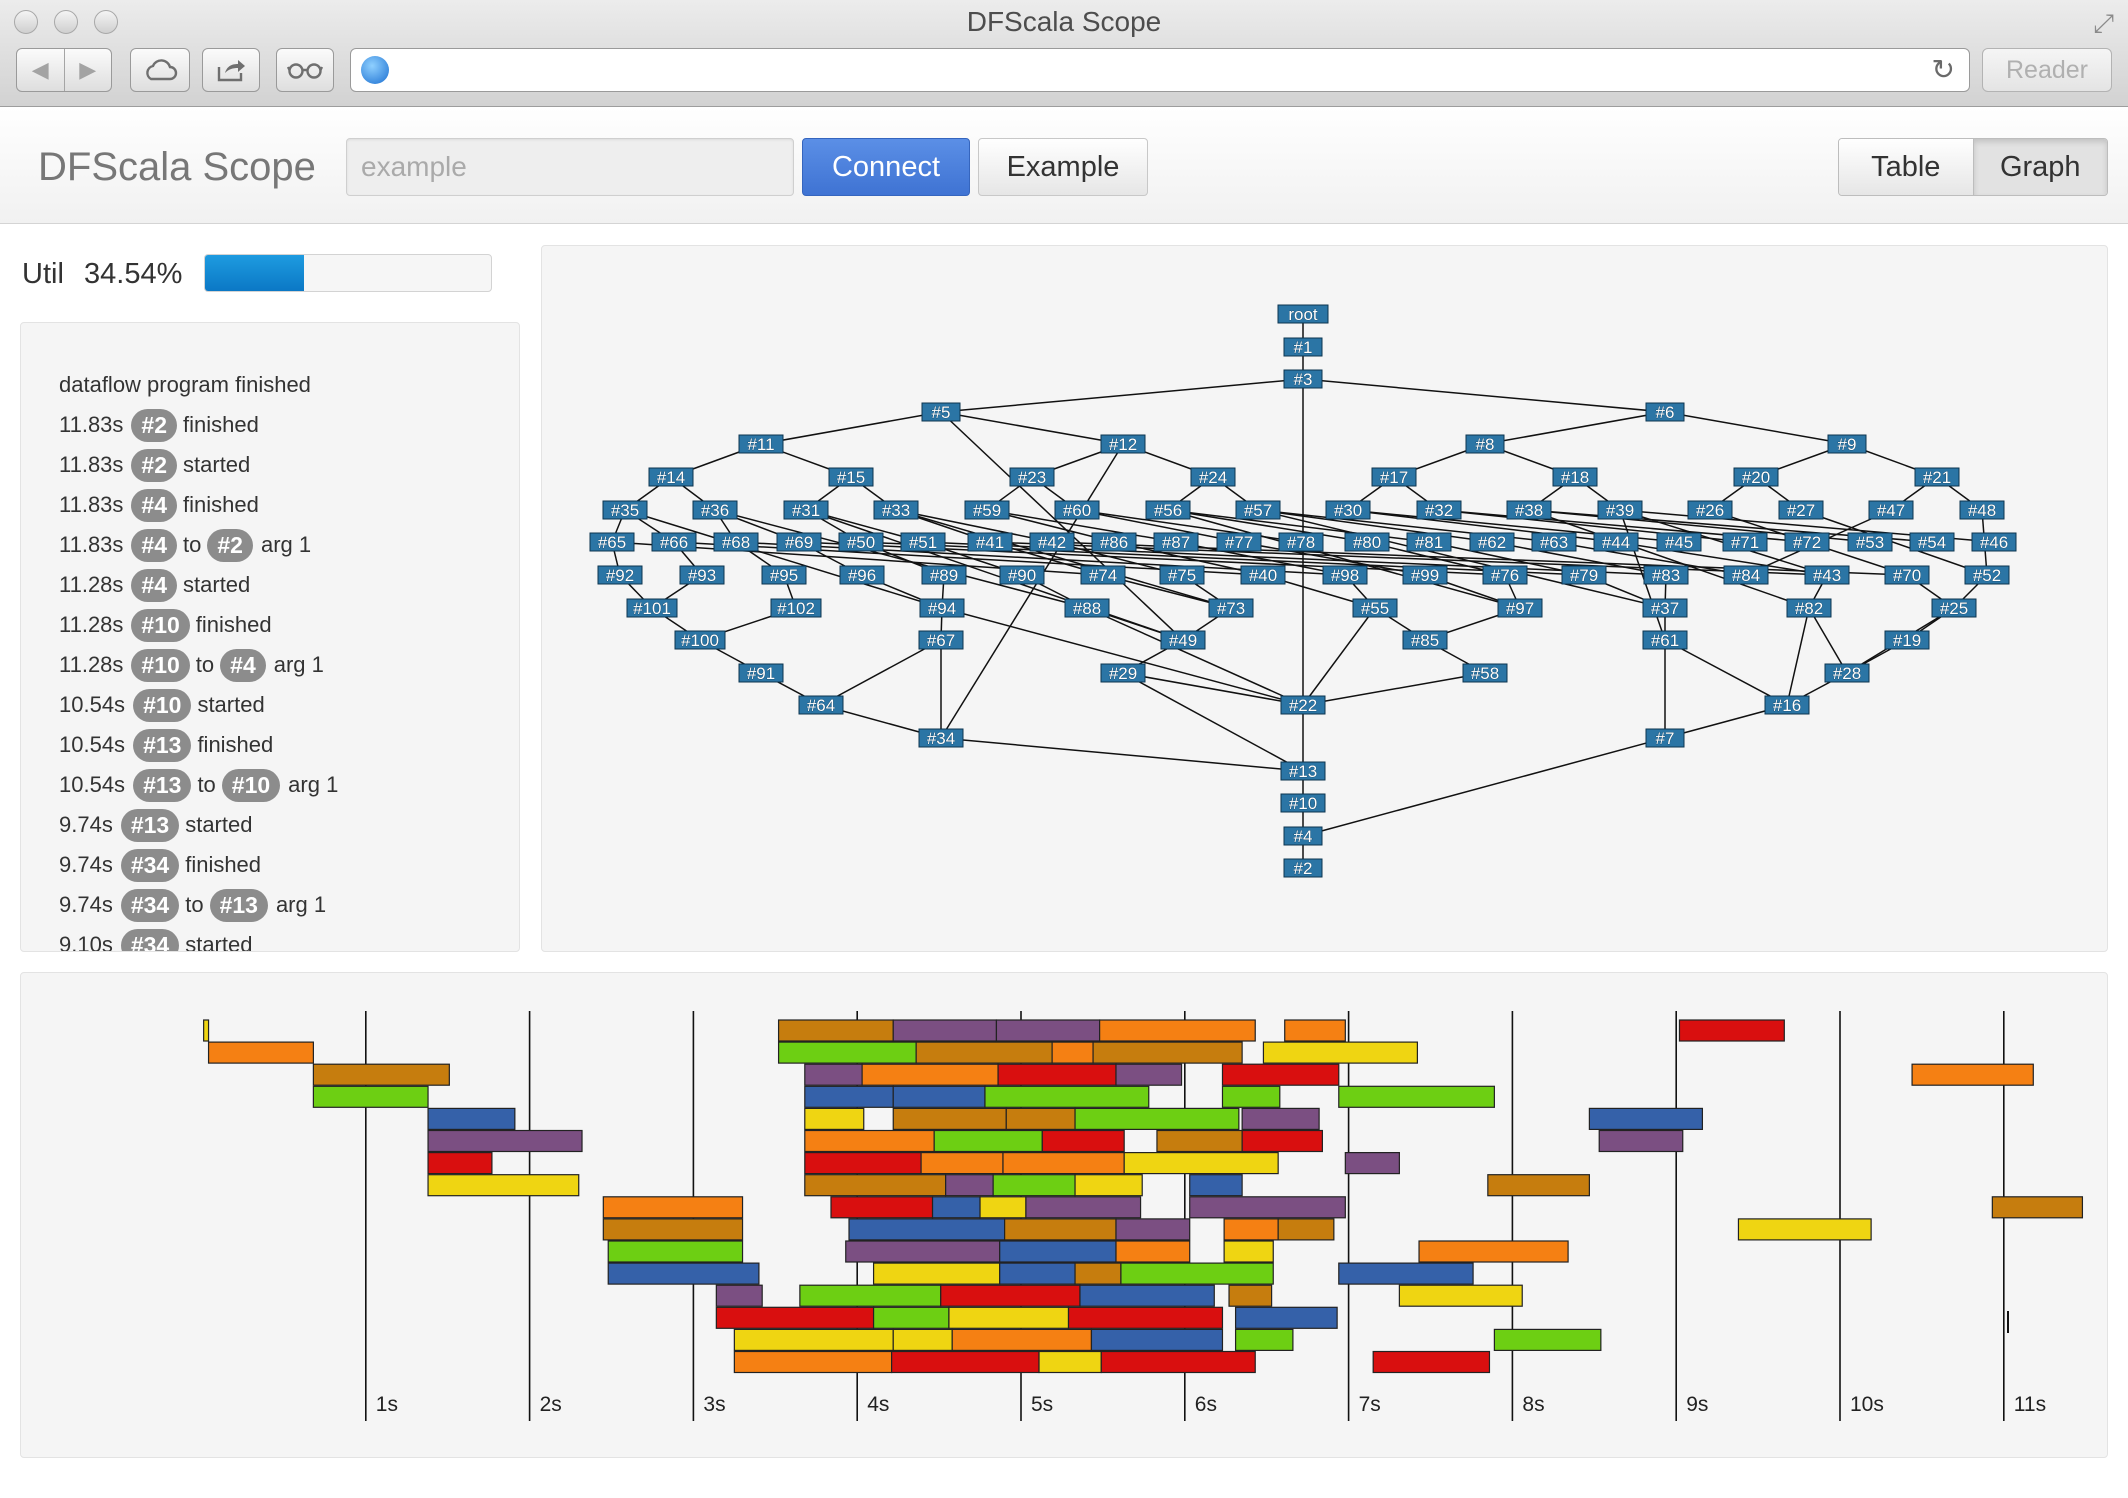  What do you see at coordinates (1213, 477) in the screenshot?
I see `graph-node: #24` at bounding box center [1213, 477].